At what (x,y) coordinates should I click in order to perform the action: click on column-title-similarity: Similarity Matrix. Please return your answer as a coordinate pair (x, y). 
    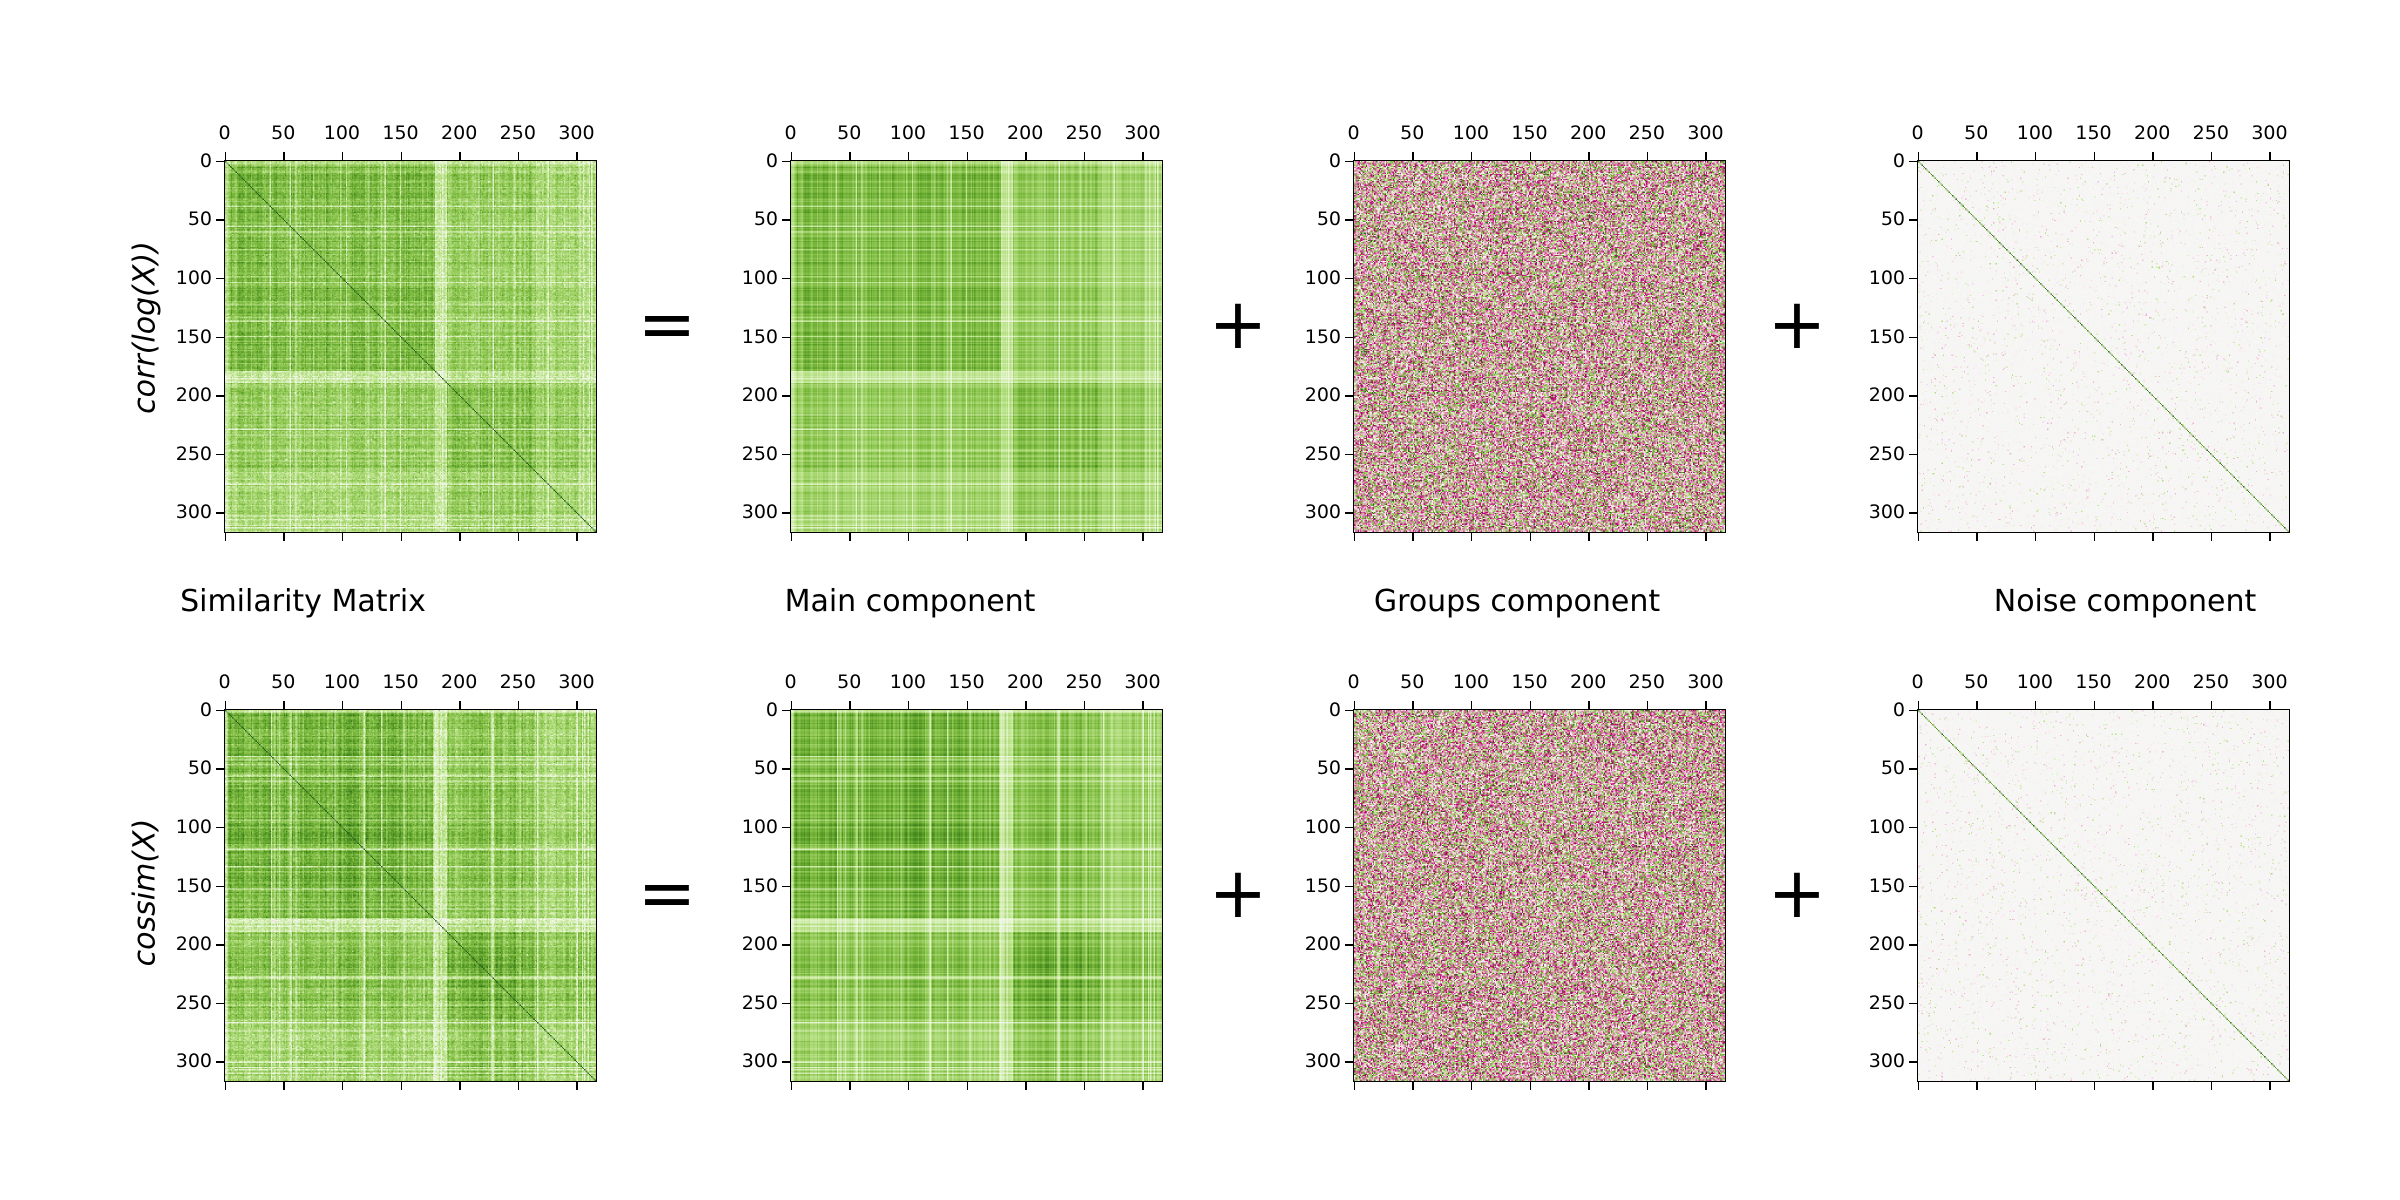
    Looking at the image, I should click on (303, 601).